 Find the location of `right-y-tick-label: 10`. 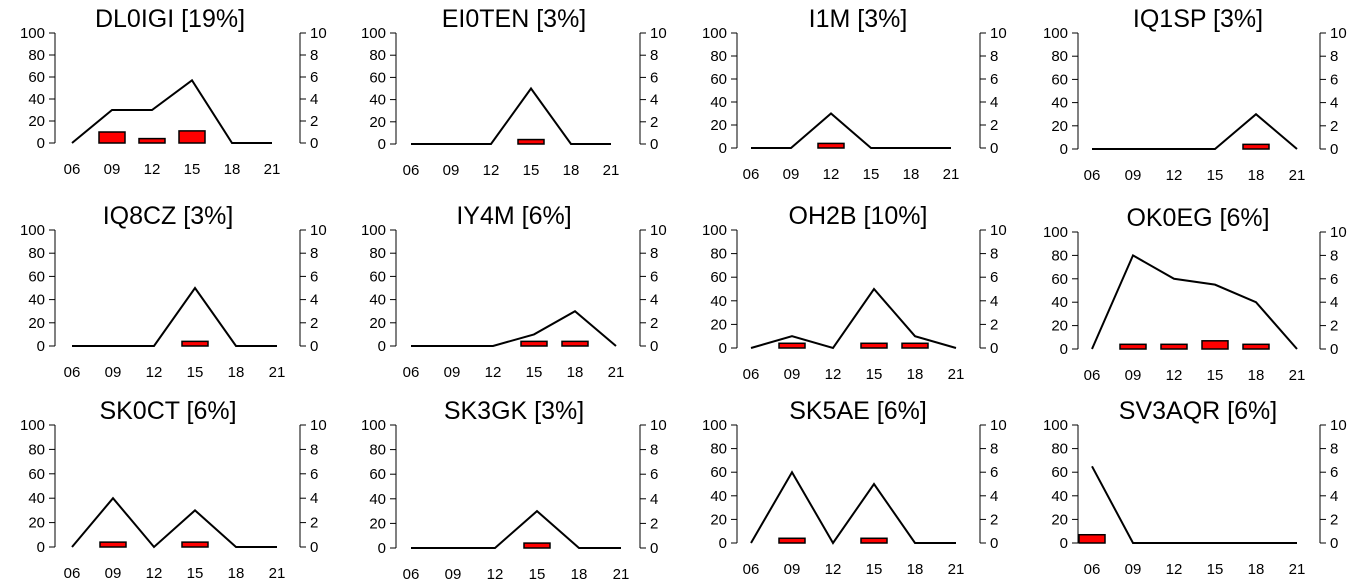

right-y-tick-label: 10 is located at coordinates (658, 33).